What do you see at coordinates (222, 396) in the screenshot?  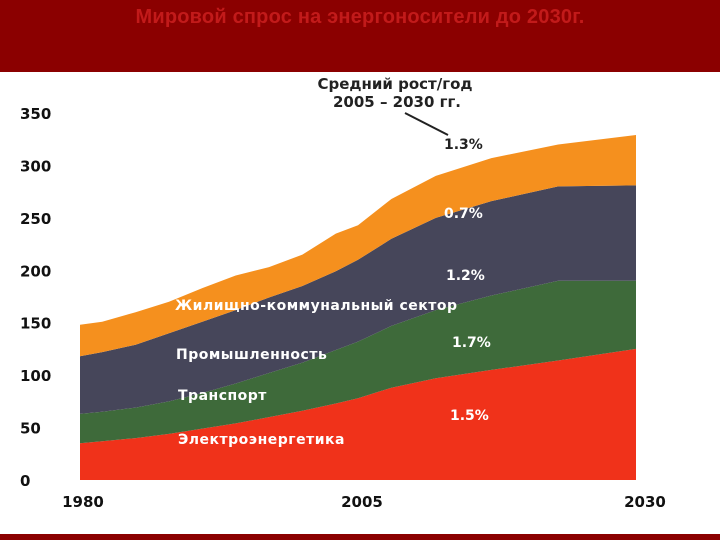 I see `transport-label: Транспорт` at bounding box center [222, 396].